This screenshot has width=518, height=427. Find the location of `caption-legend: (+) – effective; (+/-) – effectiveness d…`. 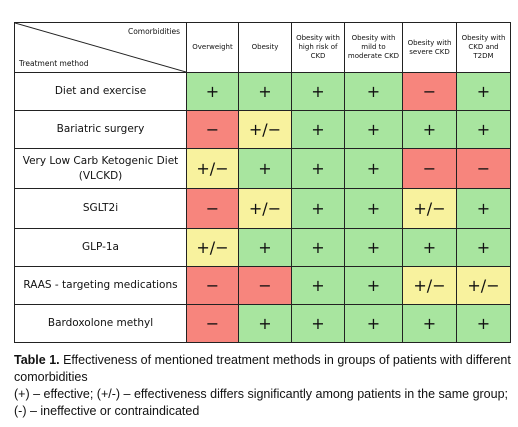

caption-legend: (+) – effective; (+/-) – effectiveness d… is located at coordinates (261, 402).